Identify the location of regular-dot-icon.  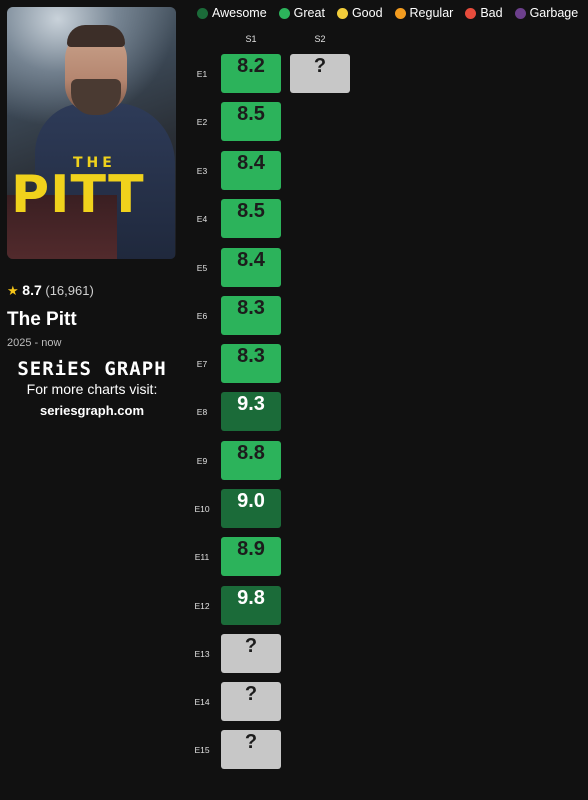
(400, 13).